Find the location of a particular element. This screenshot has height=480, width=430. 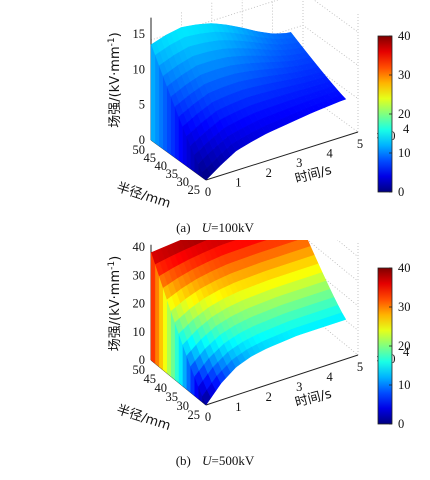

z-tick-label: 20 is located at coordinates (139, 304).